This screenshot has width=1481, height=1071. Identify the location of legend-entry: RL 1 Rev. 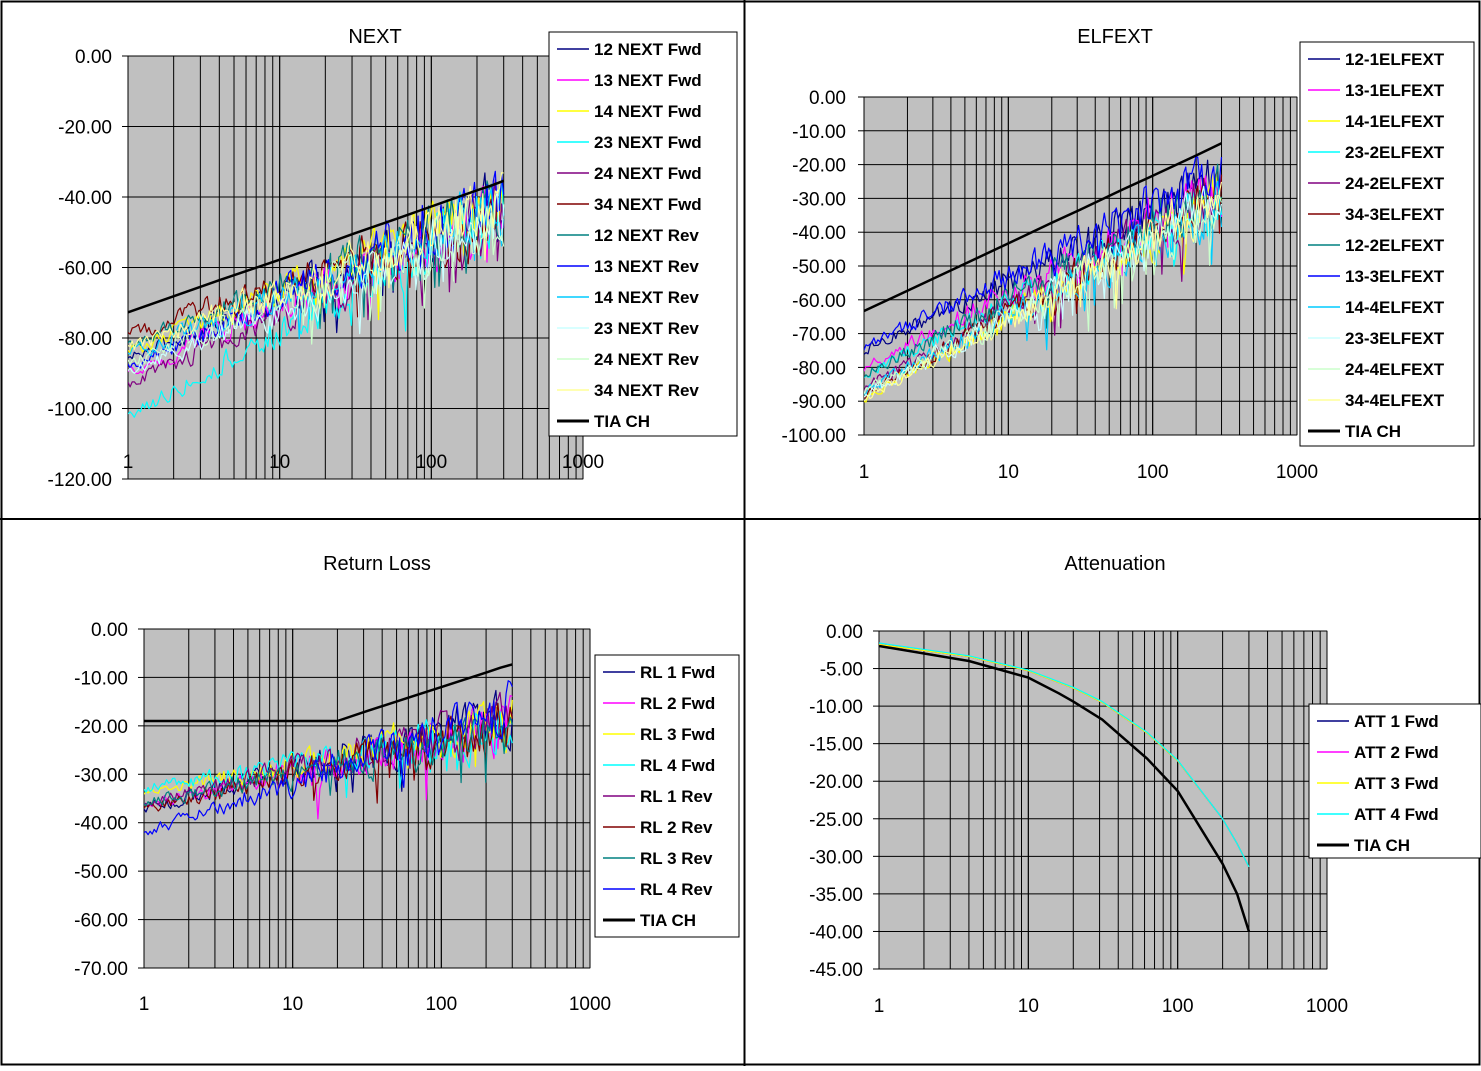
(676, 796).